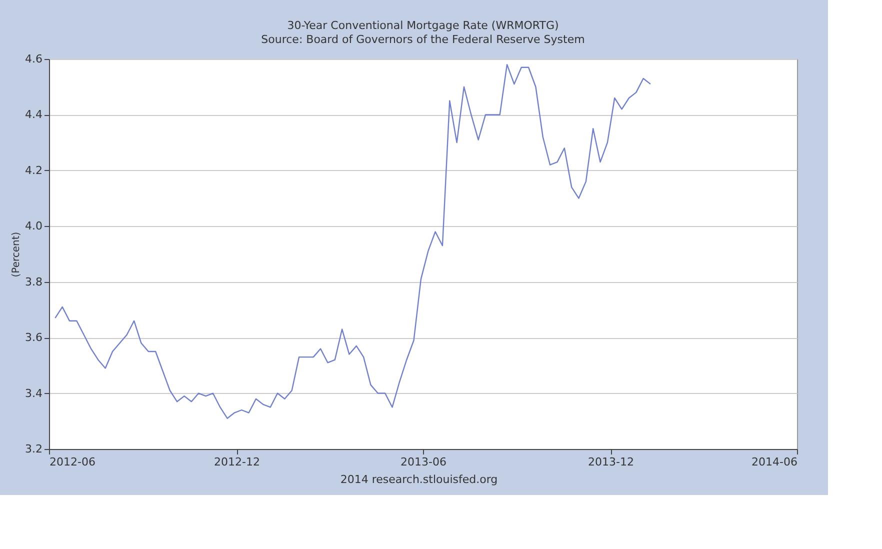  I want to click on x-tick-label: 2013-12, so click(611, 462).